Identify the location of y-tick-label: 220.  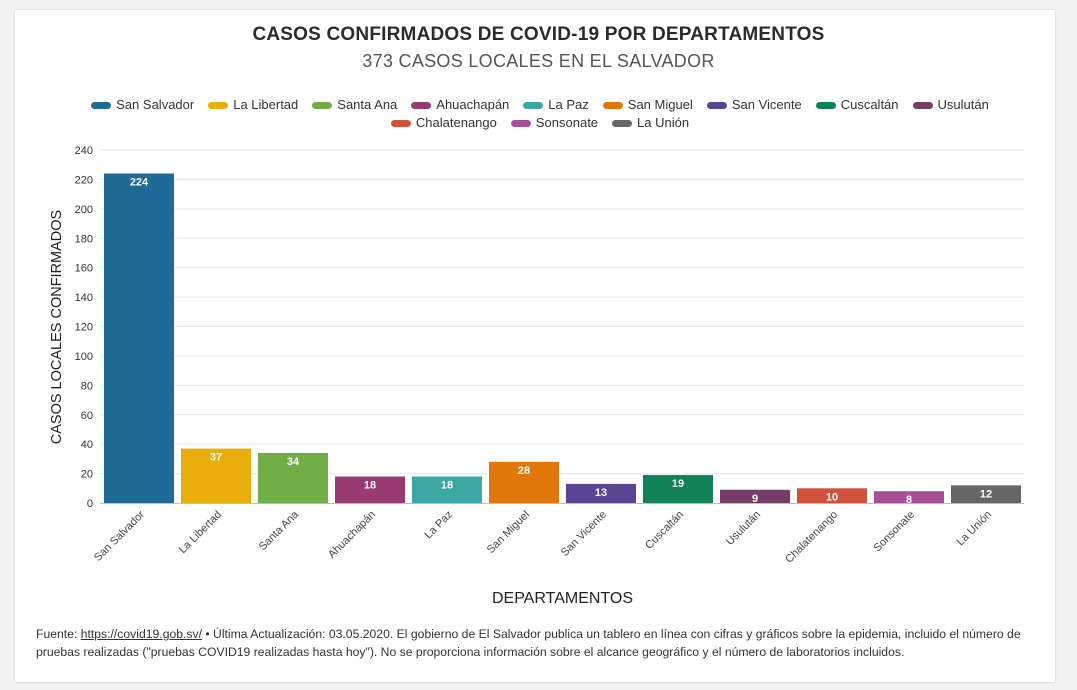
(84, 180).